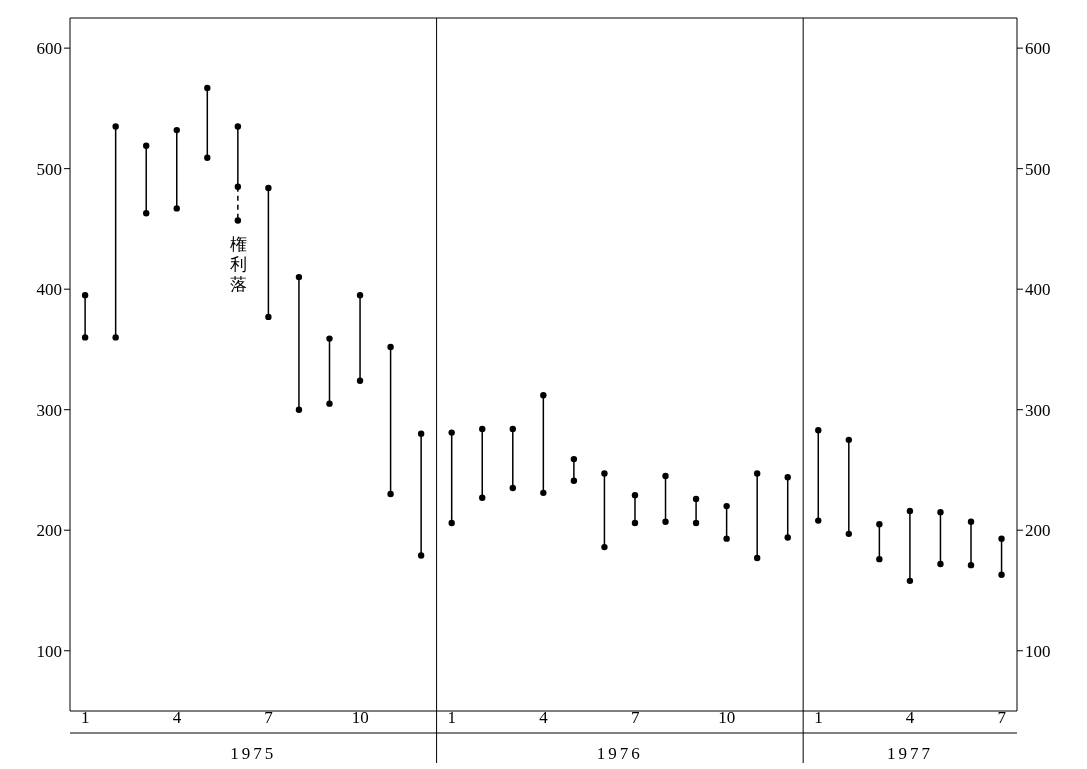 Image resolution: width=1087 pixels, height=769 pixels. Describe the element at coordinates (1038, 290) in the screenshot. I see `y2-tick-label: 400` at that location.